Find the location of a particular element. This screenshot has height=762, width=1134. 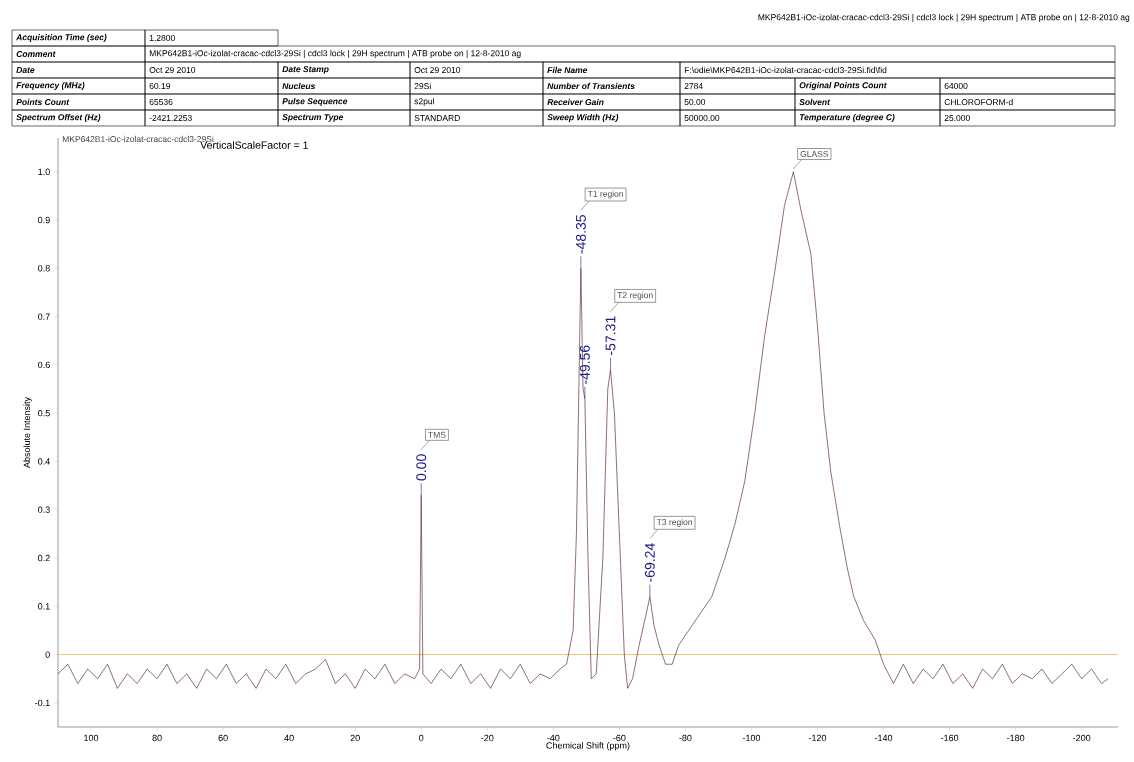

y-tick-label: 0.3 is located at coordinates (44, 509).